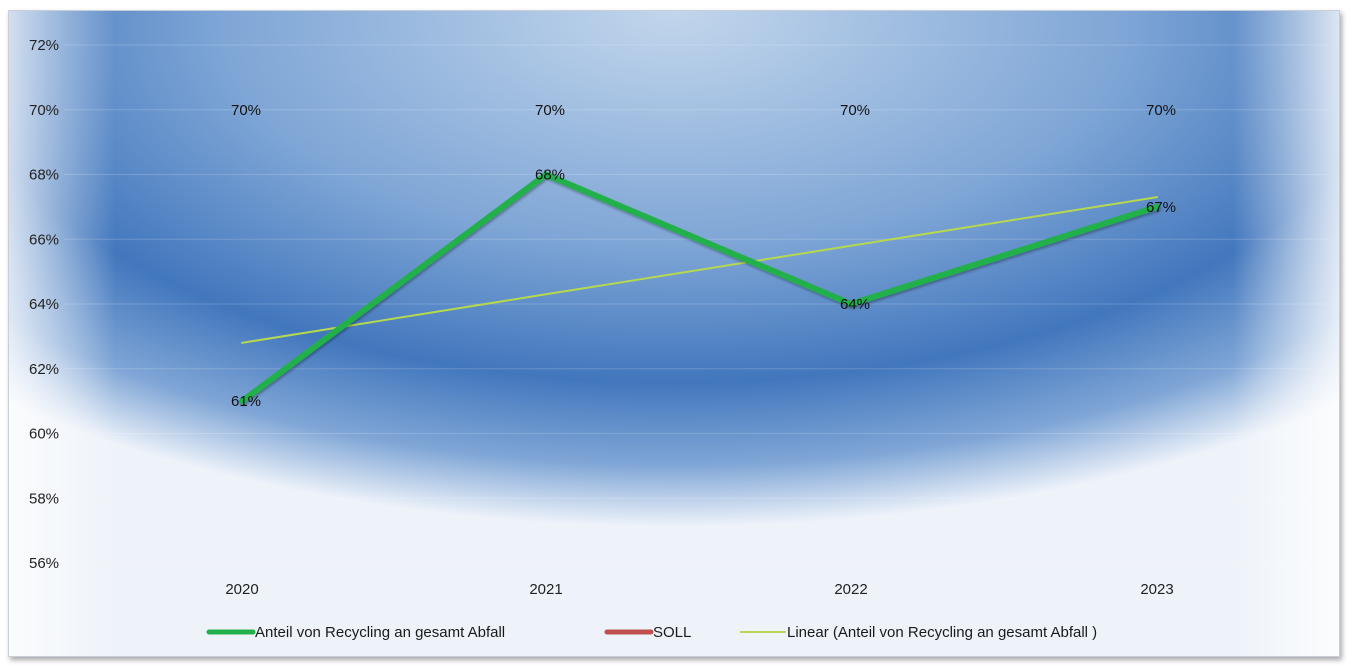 The width and height of the screenshot is (1352, 667). Describe the element at coordinates (550, 175) in the screenshot. I see `recycling-data-label: 68%` at that location.